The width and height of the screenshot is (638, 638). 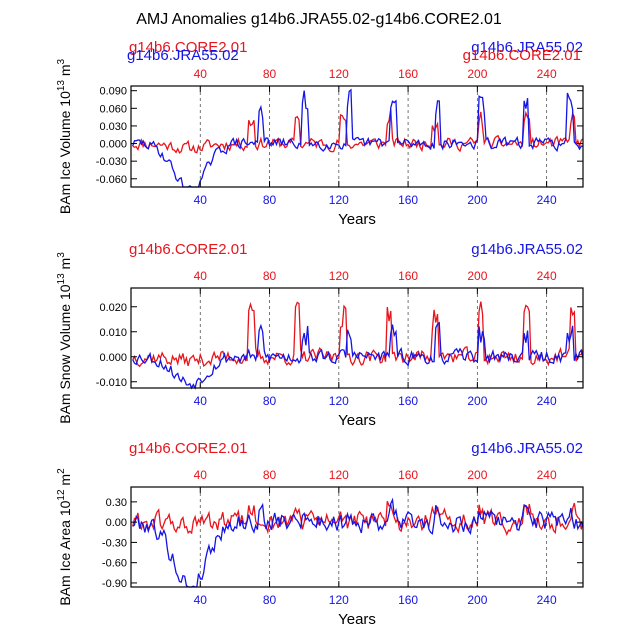 What do you see at coordinates (113, 109) in the screenshot?
I see `y-tick-label: 0.060` at bounding box center [113, 109].